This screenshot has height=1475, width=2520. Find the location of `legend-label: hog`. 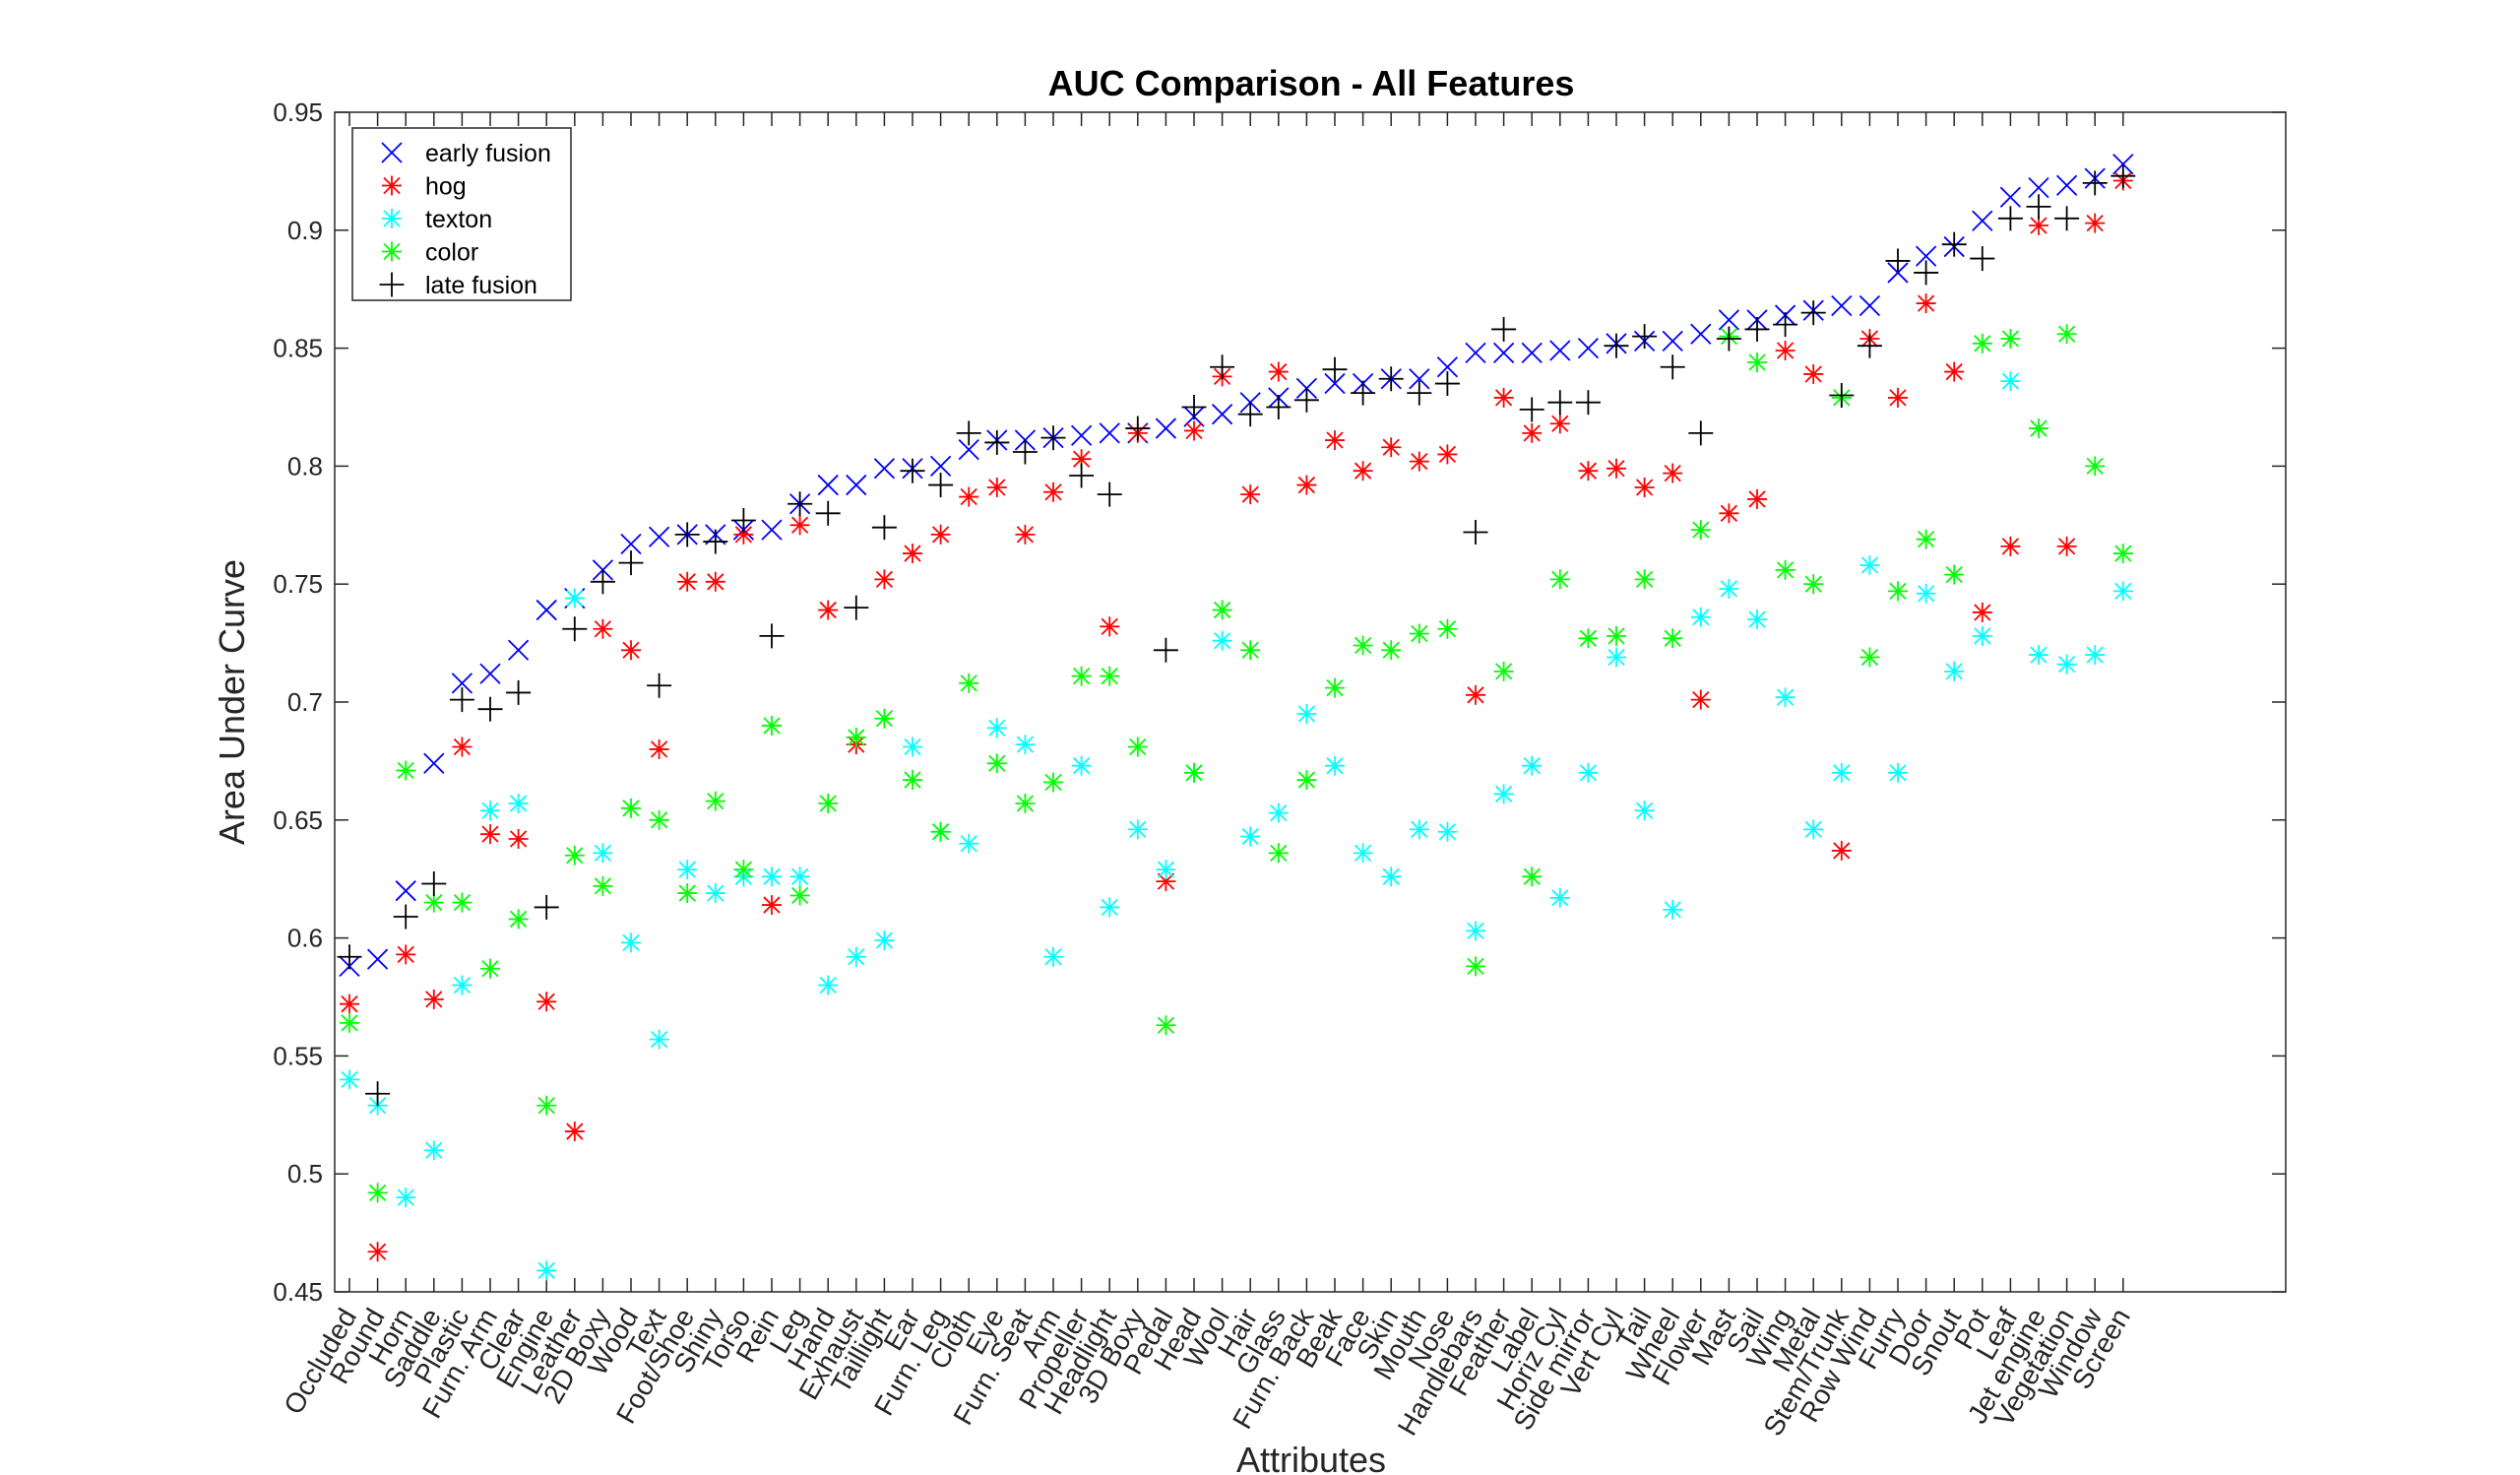

legend-label: hog is located at coordinates (446, 187).